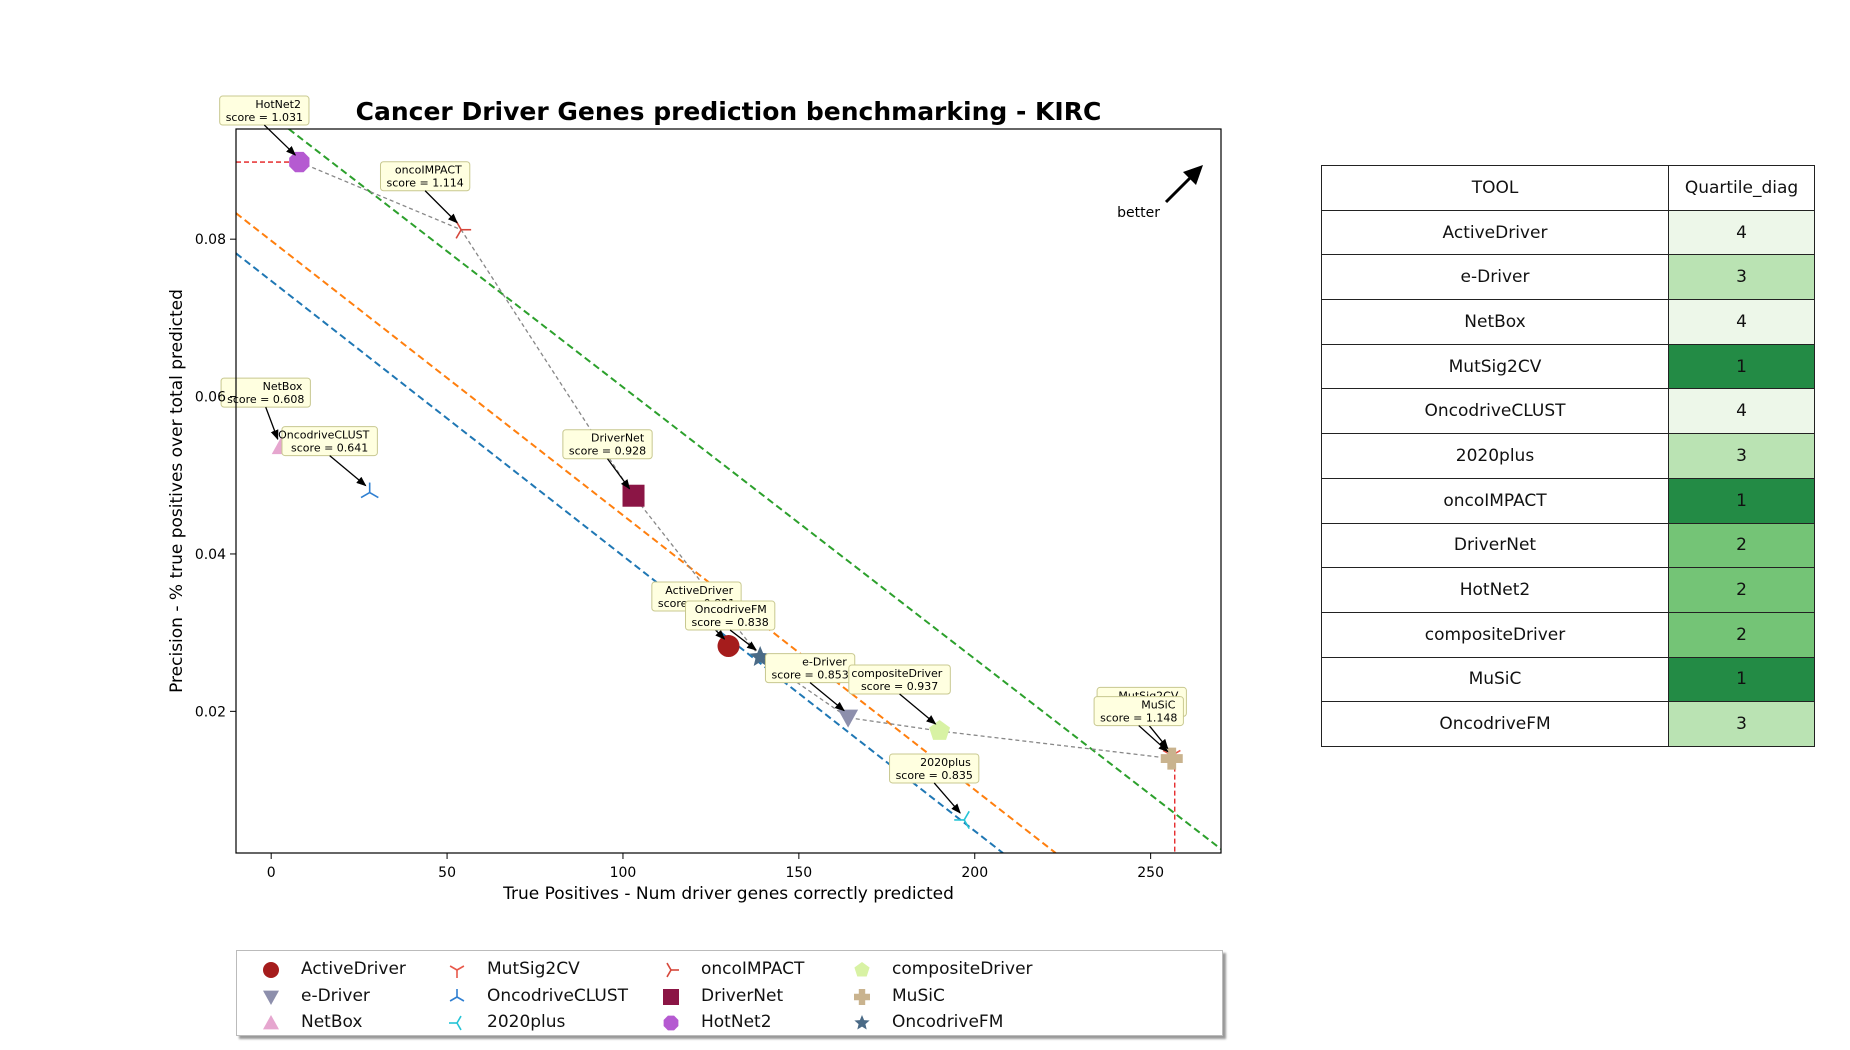 Image resolution: width=1850 pixels, height=1050 pixels. What do you see at coordinates (271, 873) in the screenshot?
I see `x-tick-label: 0` at bounding box center [271, 873].